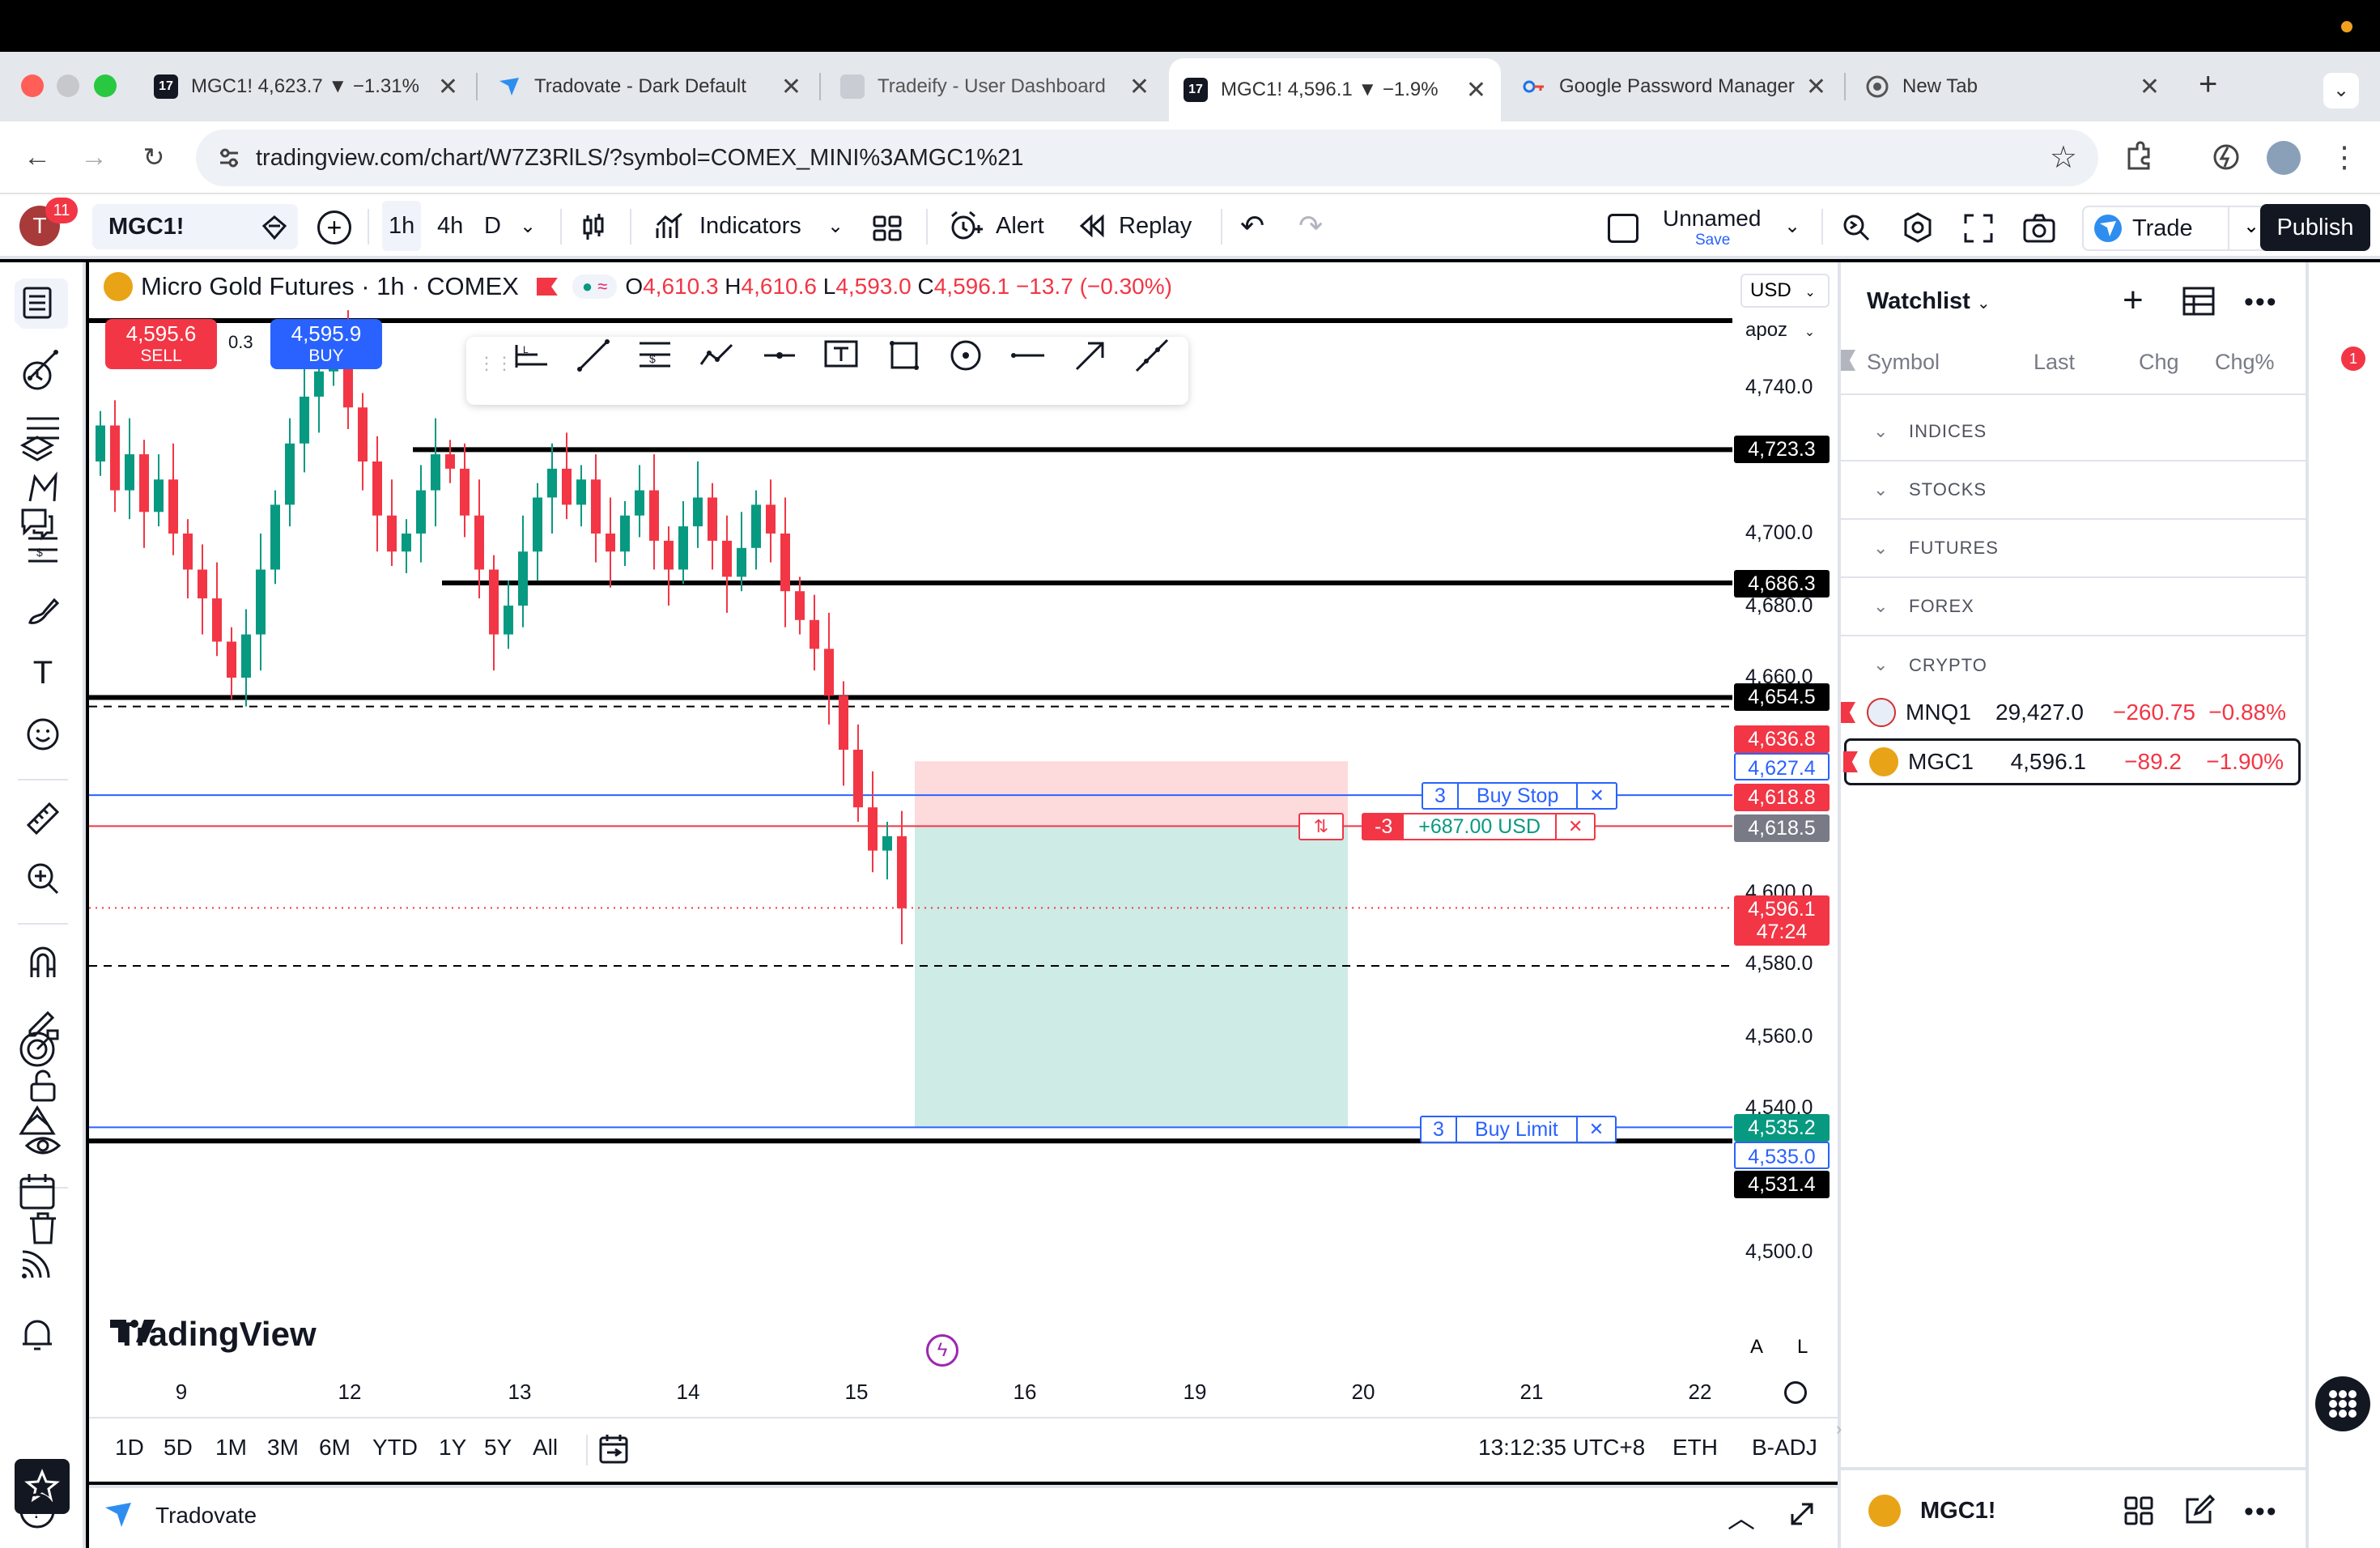  Describe the element at coordinates (498, 1447) in the screenshot. I see `range-5y: 5Y` at that location.